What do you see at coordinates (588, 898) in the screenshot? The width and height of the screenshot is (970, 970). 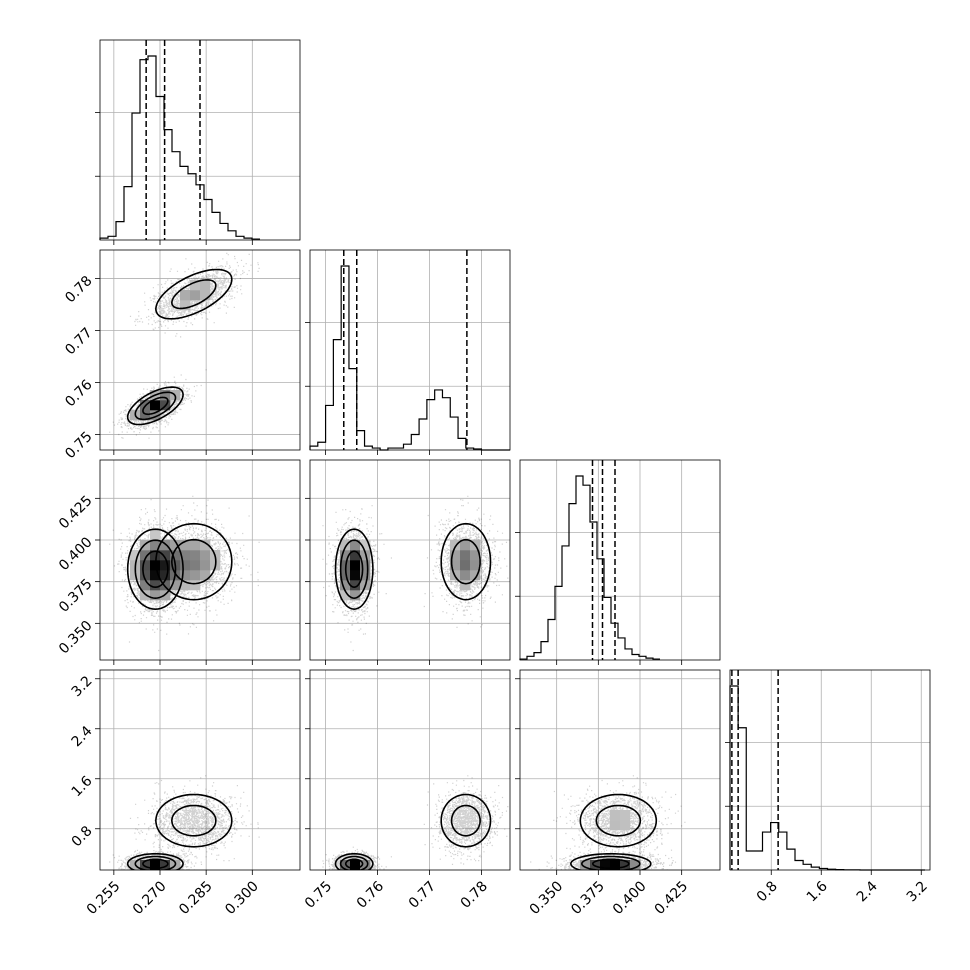 I see `x-tick-label: 0.375` at bounding box center [588, 898].